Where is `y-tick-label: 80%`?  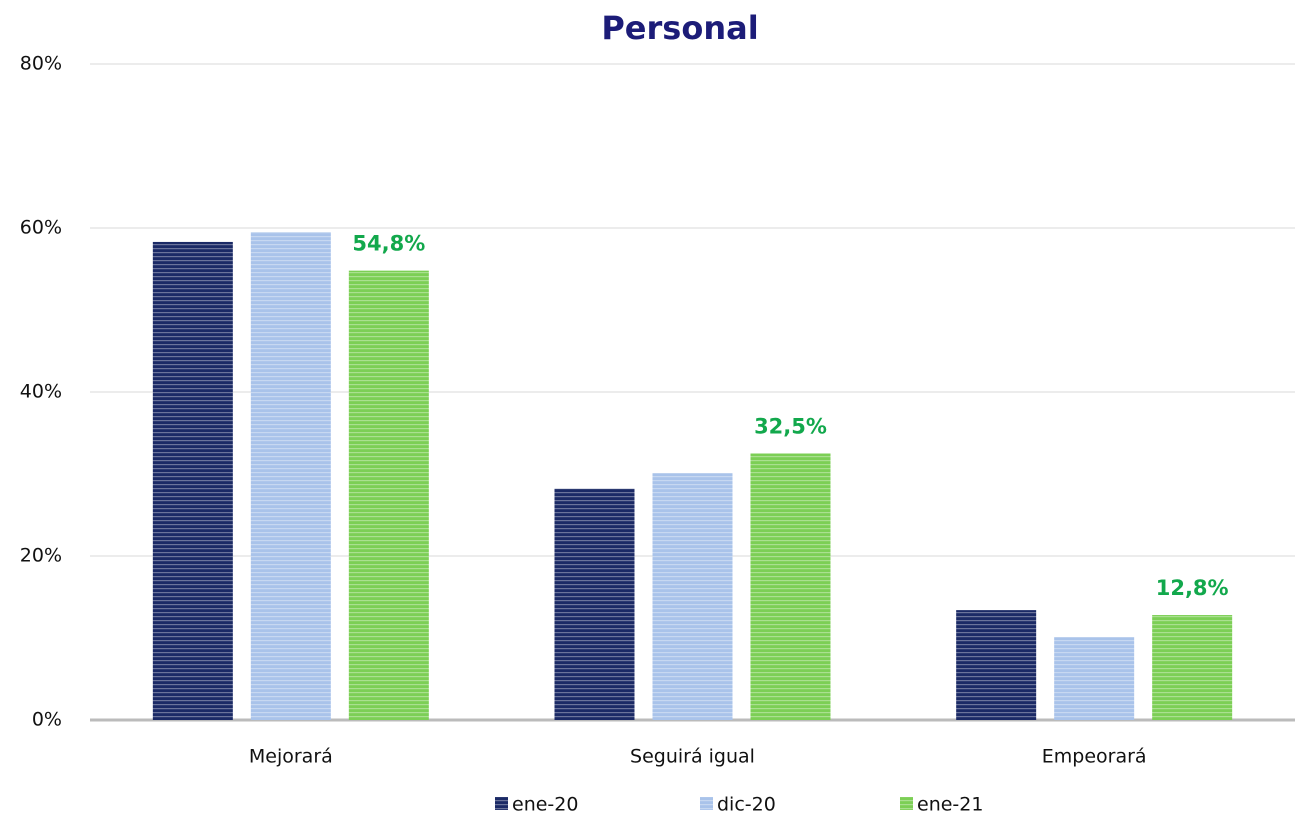 y-tick-label: 80% is located at coordinates (41, 64).